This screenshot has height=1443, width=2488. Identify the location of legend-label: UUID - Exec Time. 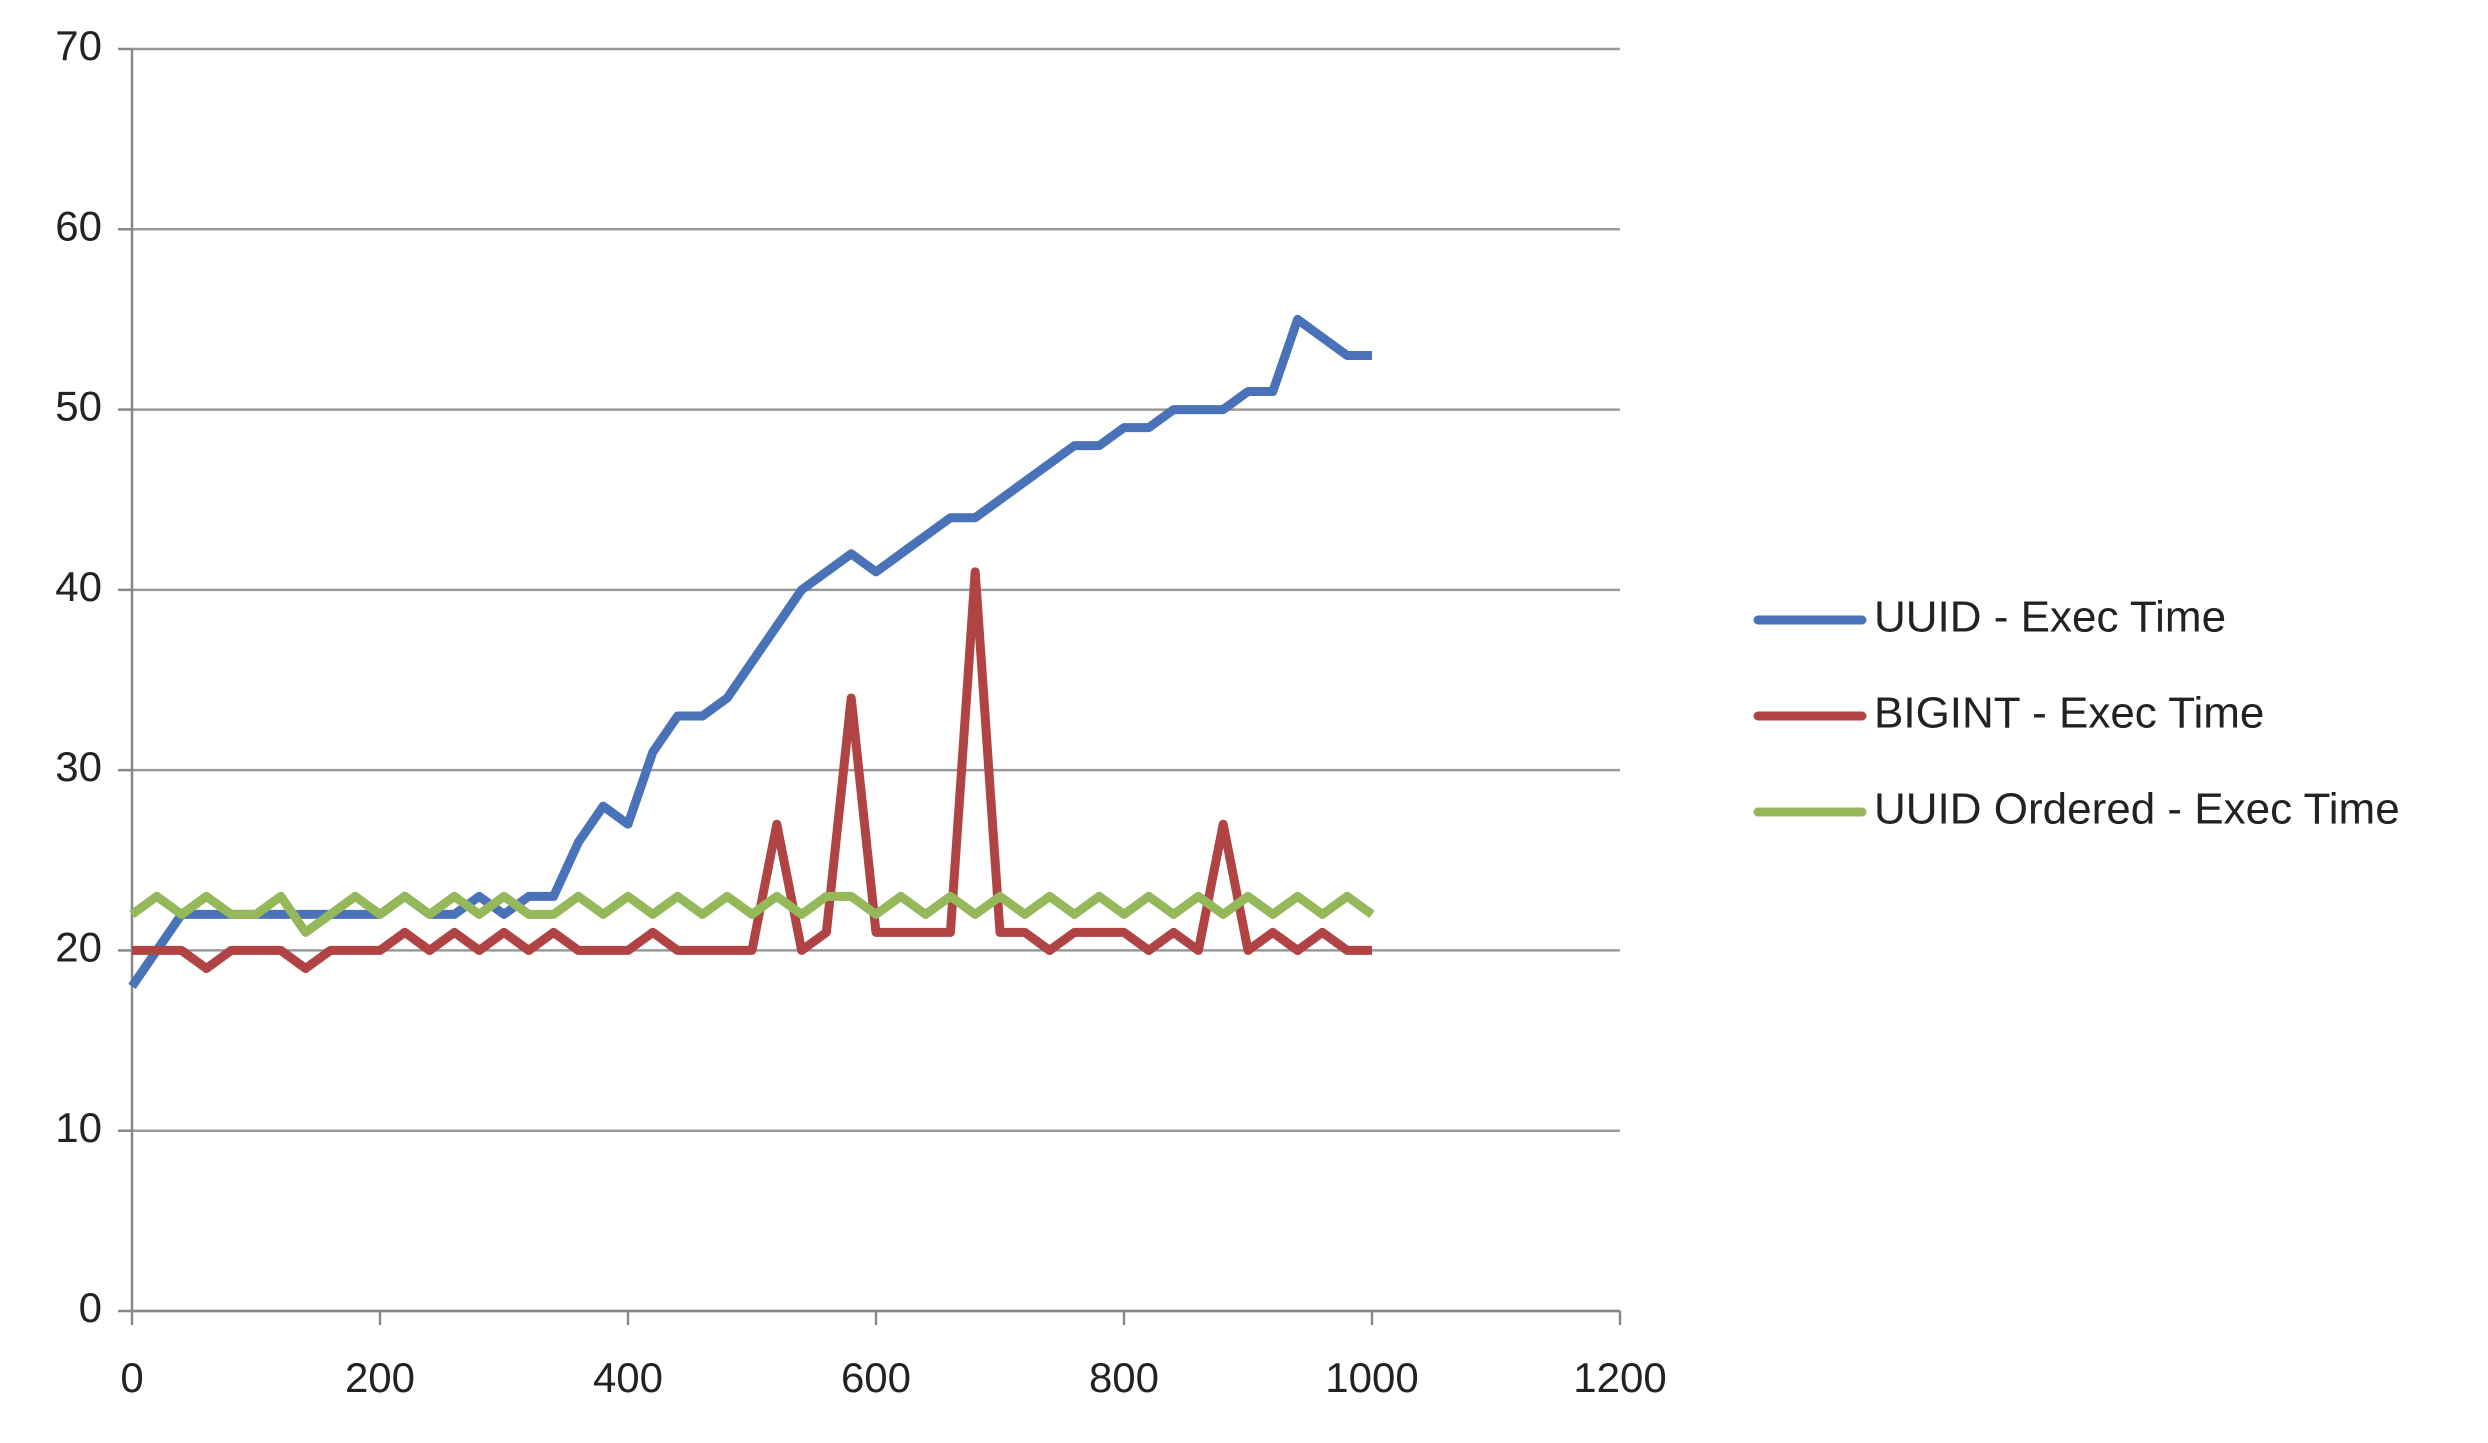
(2050, 617).